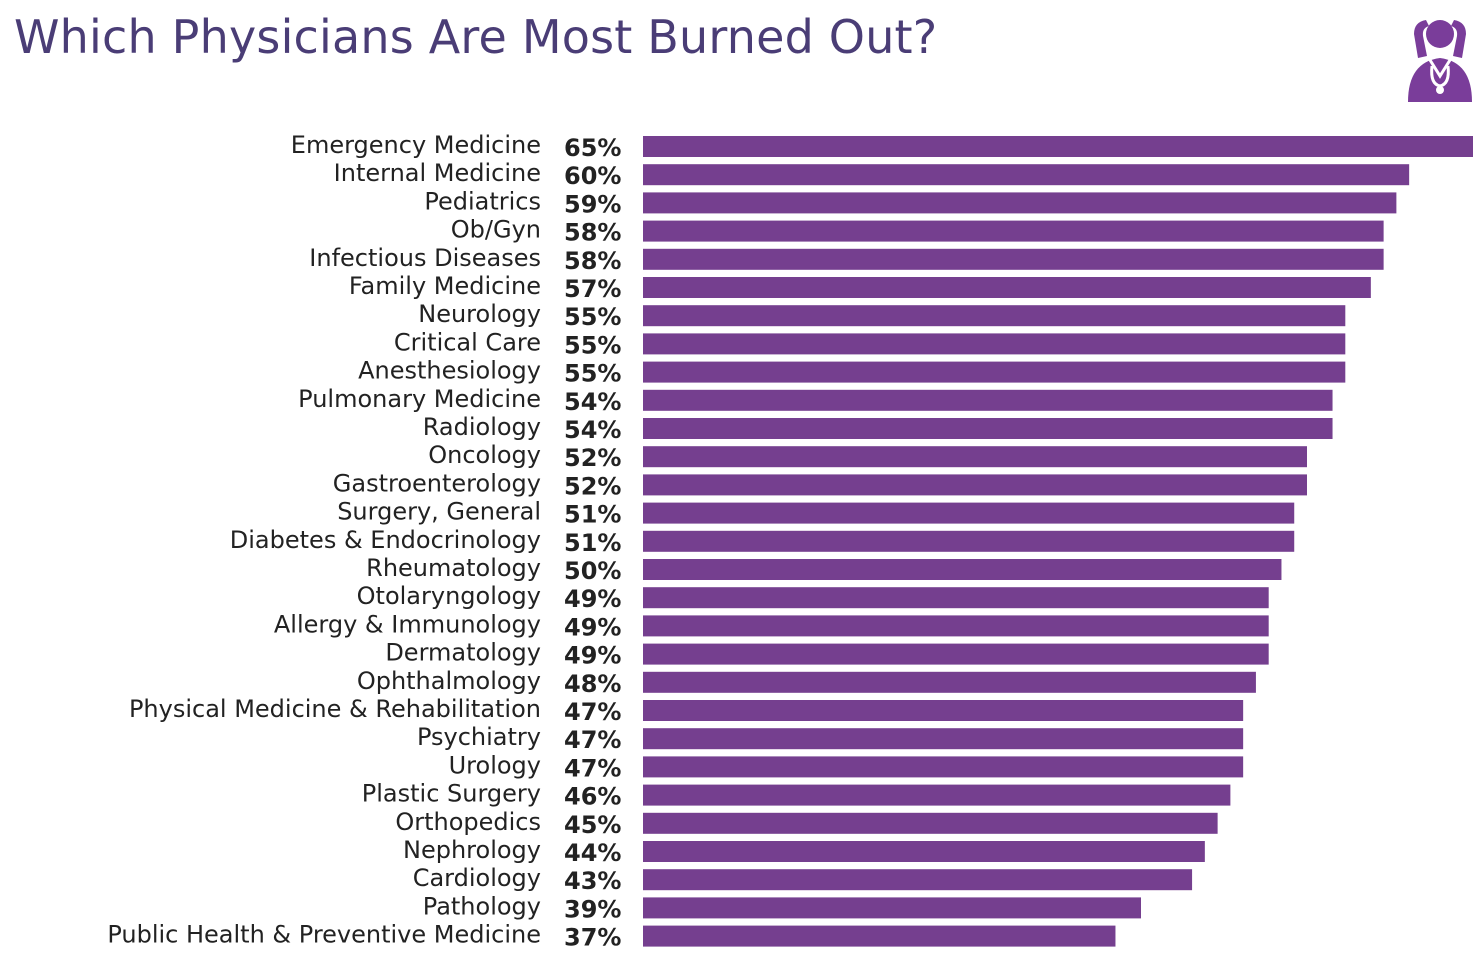 The height and width of the screenshot is (976, 1482). Describe the element at coordinates (445, 286) in the screenshot. I see `category-label: Family Medicine` at that location.